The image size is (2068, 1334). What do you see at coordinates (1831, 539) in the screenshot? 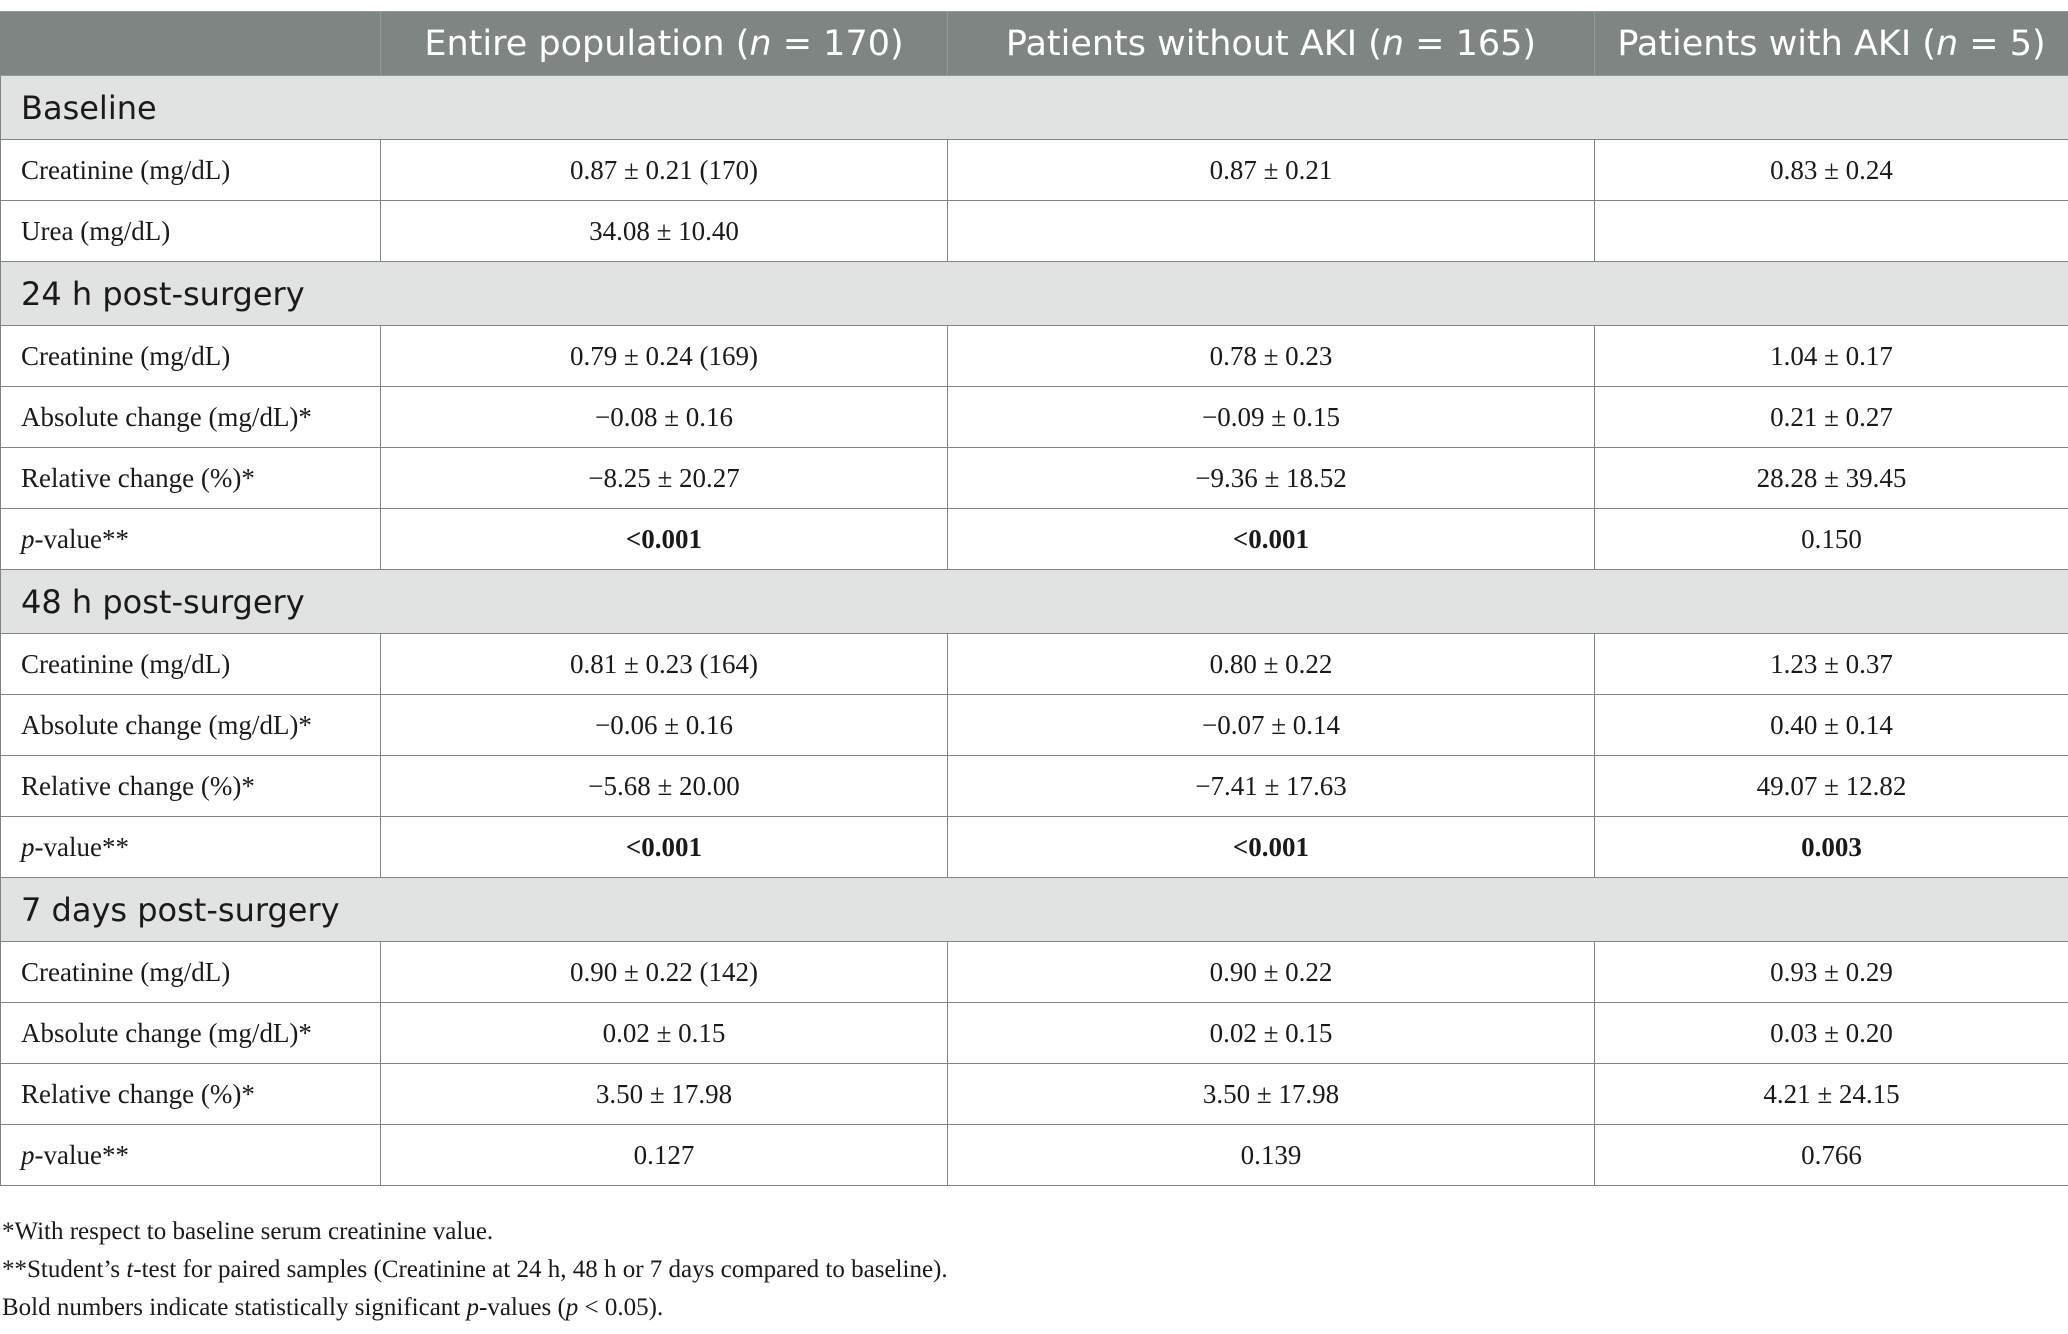
I see `value-cell: 0.150` at bounding box center [1831, 539].